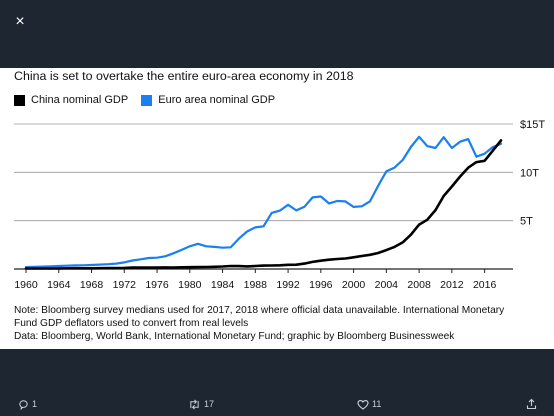 This screenshot has width=554, height=416. What do you see at coordinates (59, 285) in the screenshot?
I see `x-tick-label: 1964` at bounding box center [59, 285].